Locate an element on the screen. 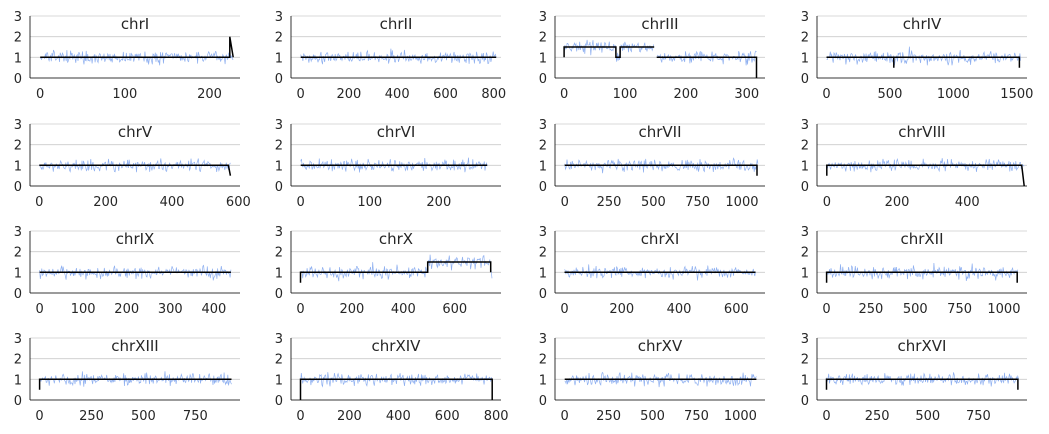 This screenshot has width=1049, height=434. panel-chrVIII: 0 1 2 3 0 200 400 chrVIII is located at coordinates (914, 164).